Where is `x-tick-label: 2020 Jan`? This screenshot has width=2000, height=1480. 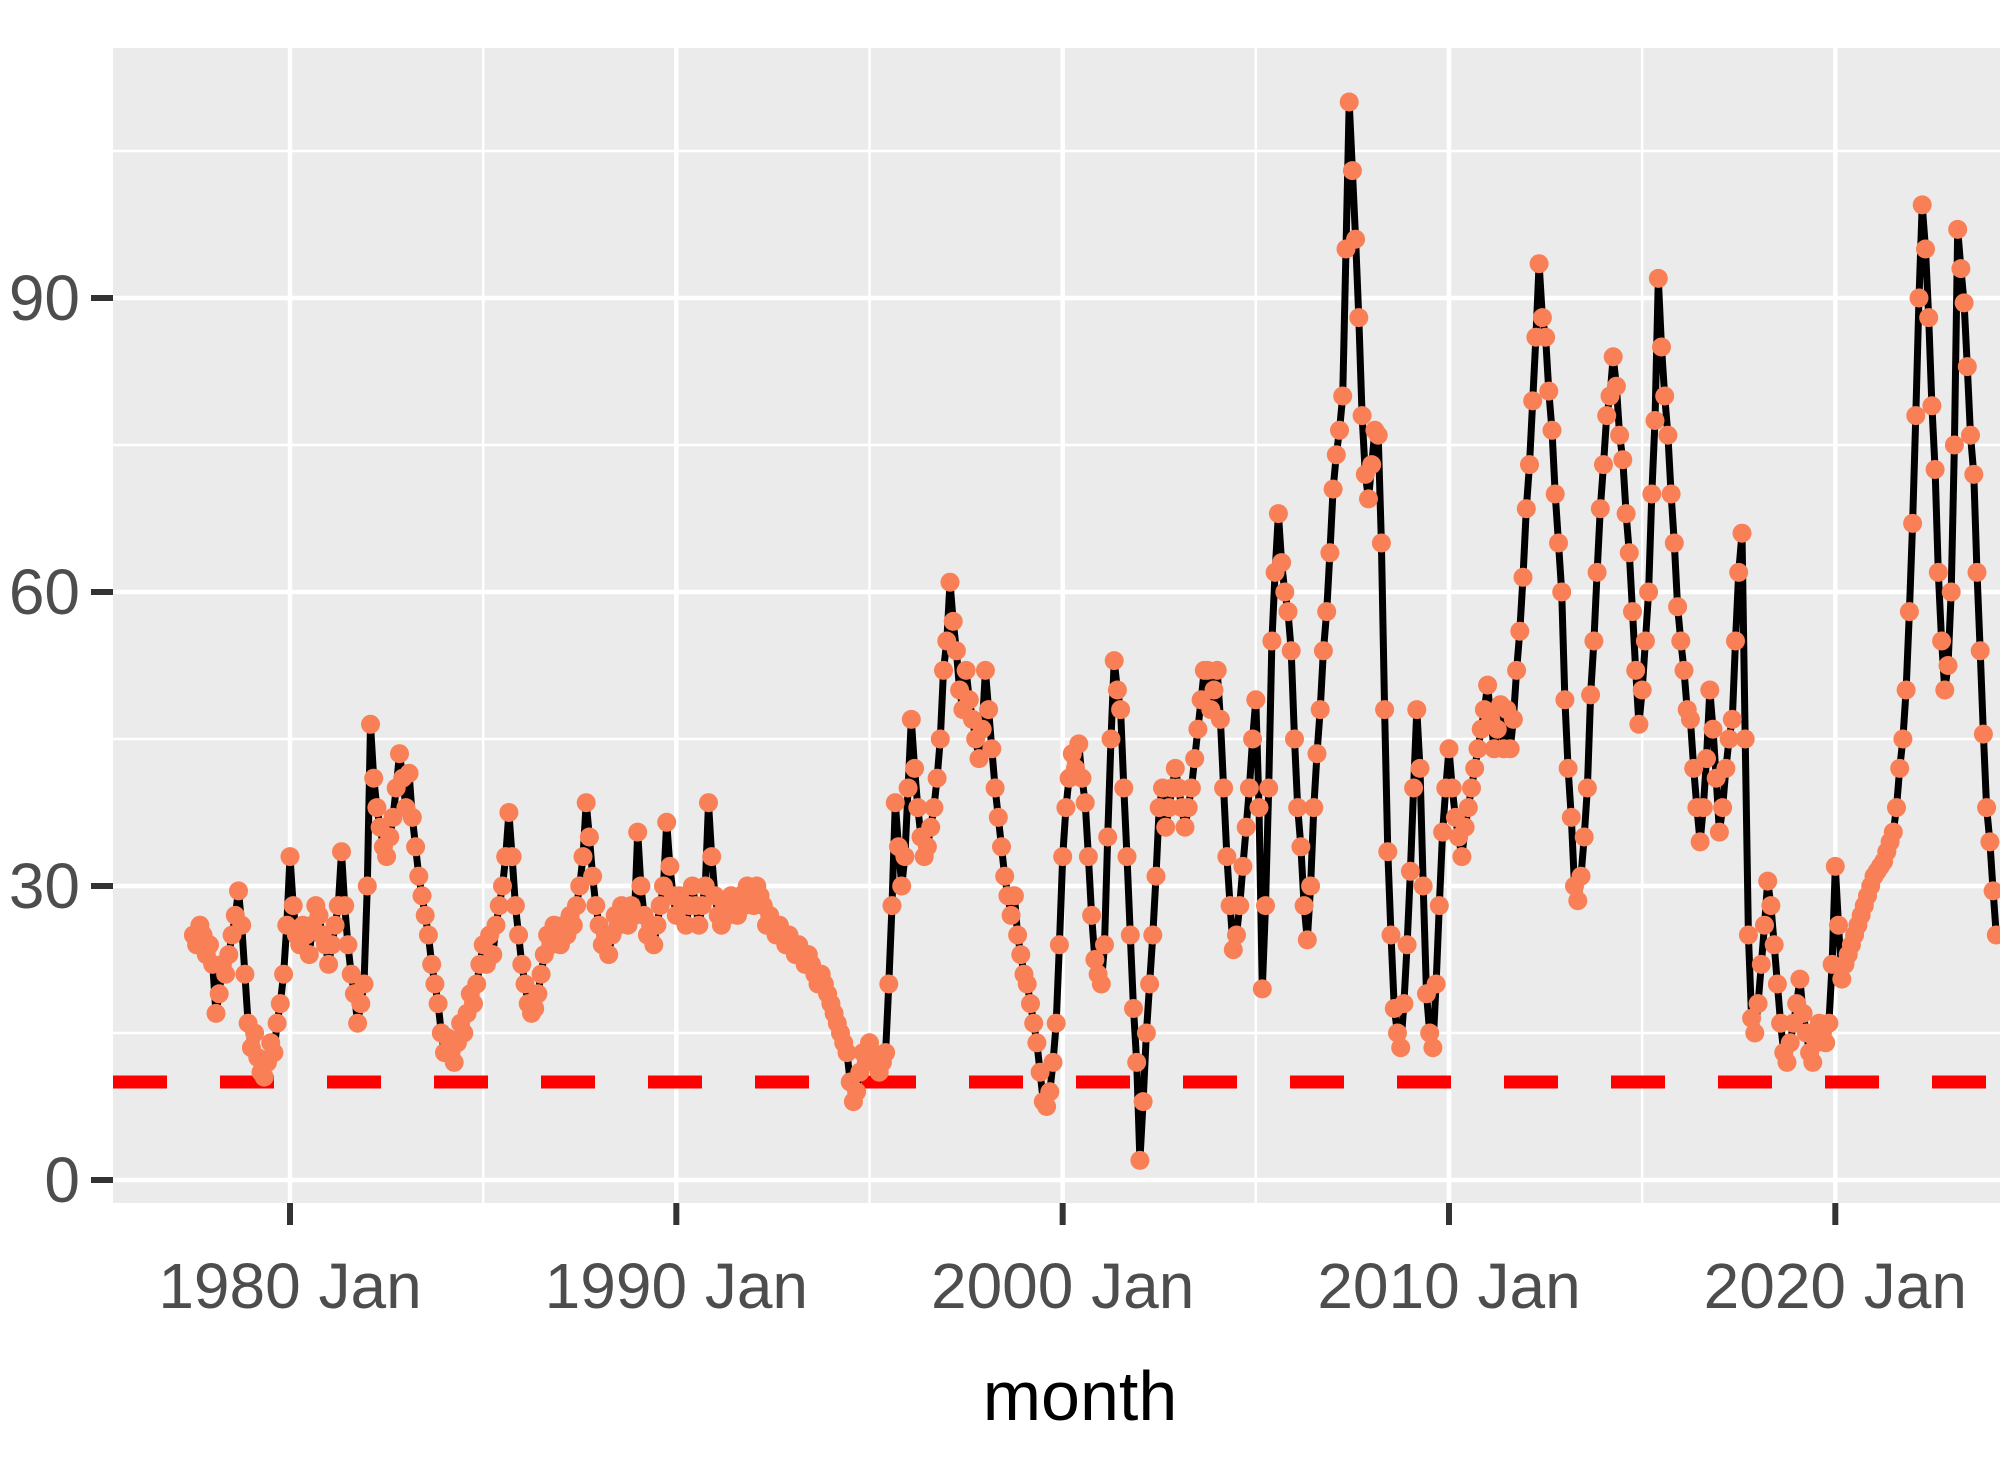
x-tick-label: 2020 Jan is located at coordinates (1835, 1286).